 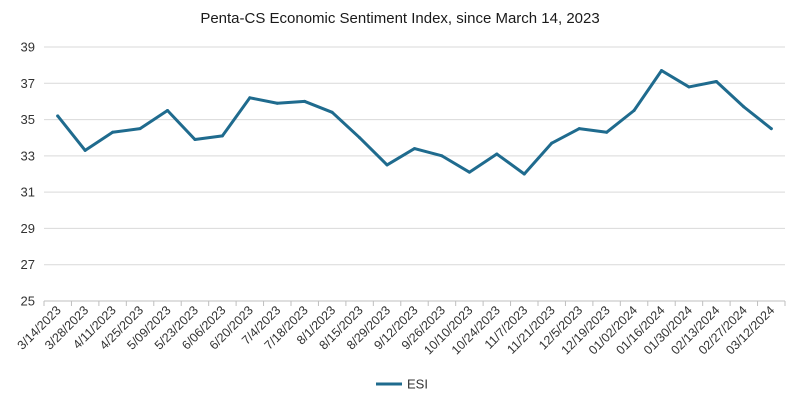 What do you see at coordinates (28, 83) in the screenshot?
I see `y-tick-label: 37` at bounding box center [28, 83].